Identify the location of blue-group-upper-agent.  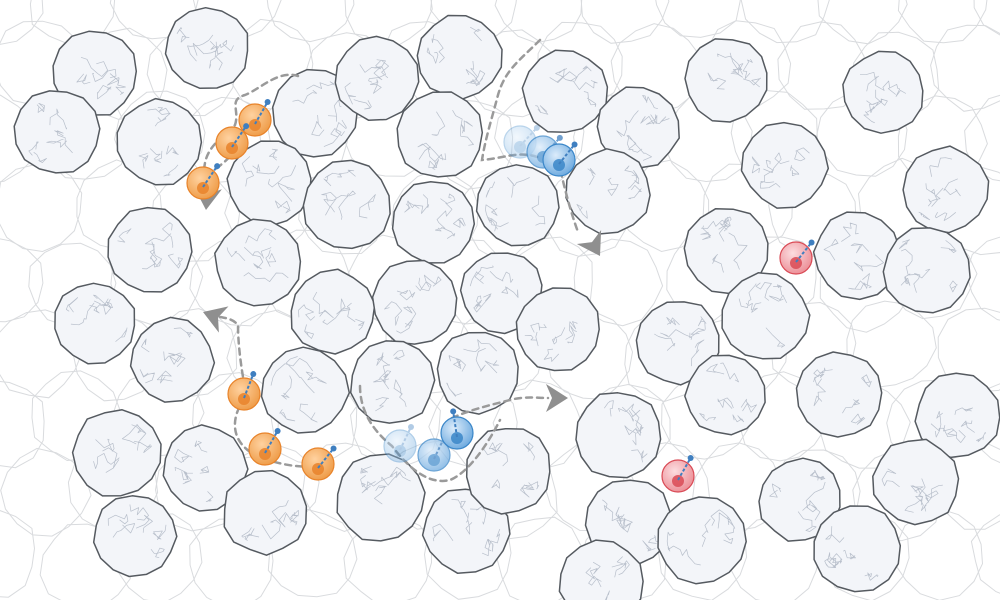
(560, 159).